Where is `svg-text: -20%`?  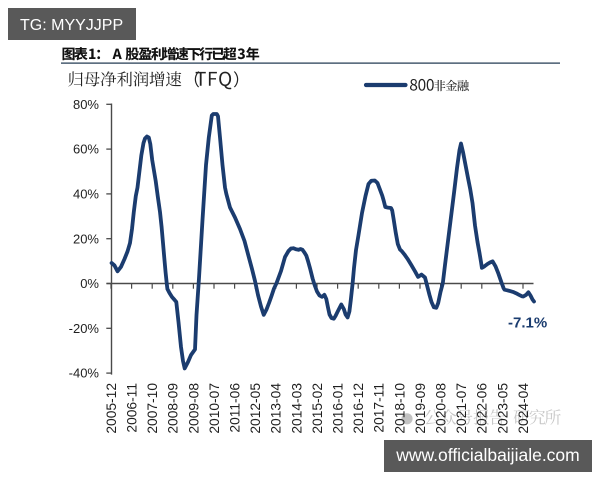 svg-text: -20% is located at coordinates (84, 328).